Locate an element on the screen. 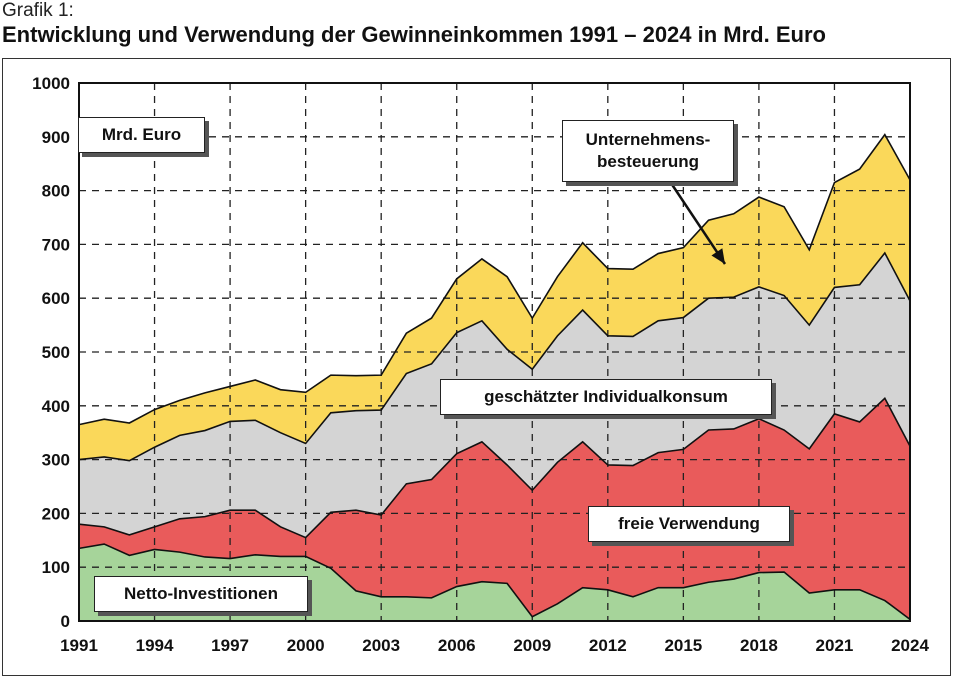  y-tick-label-10: 1000 is located at coordinates (51, 83).